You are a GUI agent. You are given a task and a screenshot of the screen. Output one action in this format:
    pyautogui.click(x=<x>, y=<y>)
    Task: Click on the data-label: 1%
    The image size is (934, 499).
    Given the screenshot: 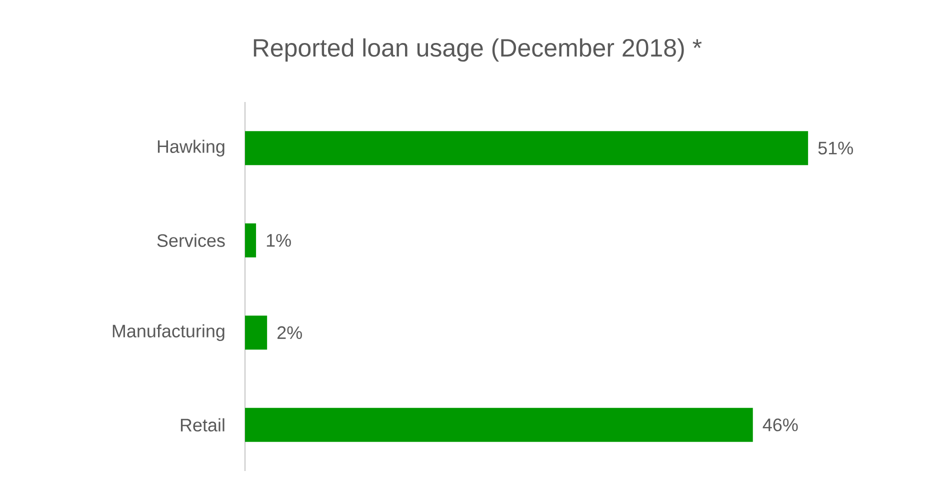 What is the action you would take?
    pyautogui.click(x=278, y=240)
    